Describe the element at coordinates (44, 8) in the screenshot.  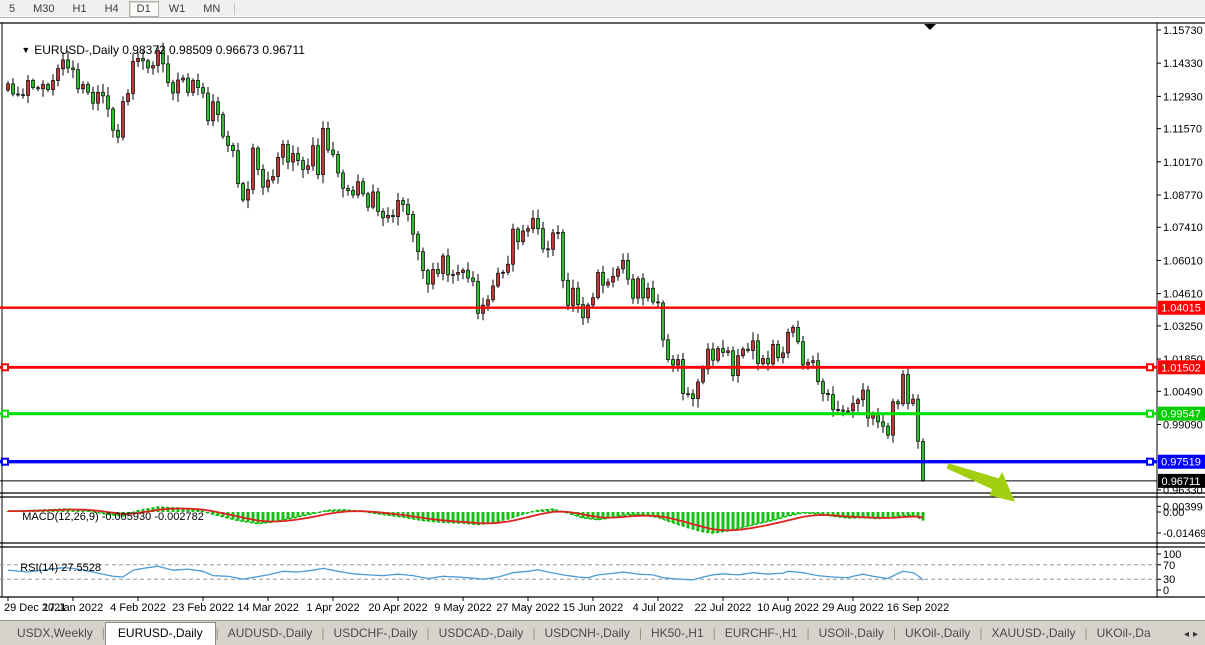
I see `timeframe-button-m30: M30` at that location.